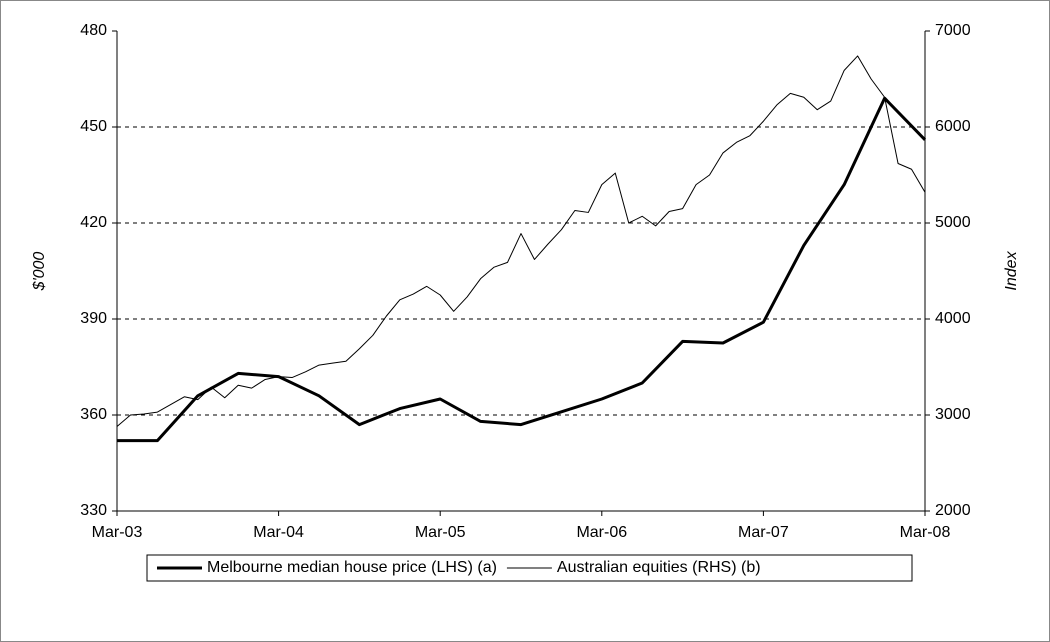  What do you see at coordinates (953, 414) in the screenshot?
I see `y2-tick-label: 3000` at bounding box center [953, 414].